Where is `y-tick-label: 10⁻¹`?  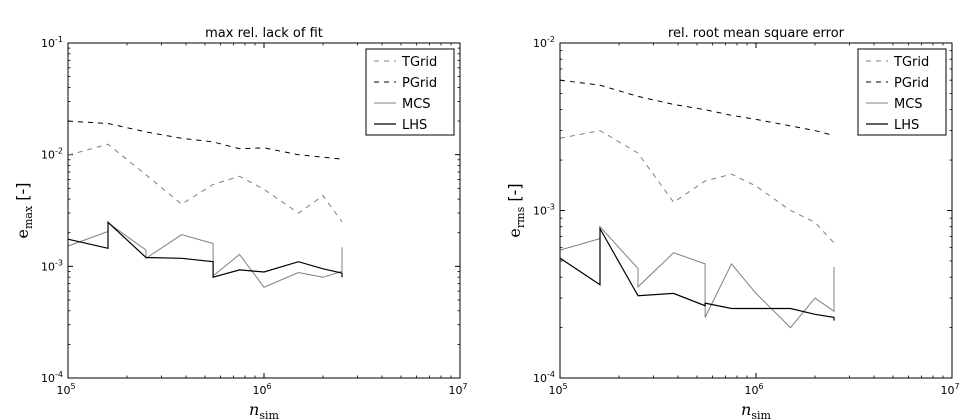
y-tick-label: 10⁻¹ is located at coordinates (52, 42).